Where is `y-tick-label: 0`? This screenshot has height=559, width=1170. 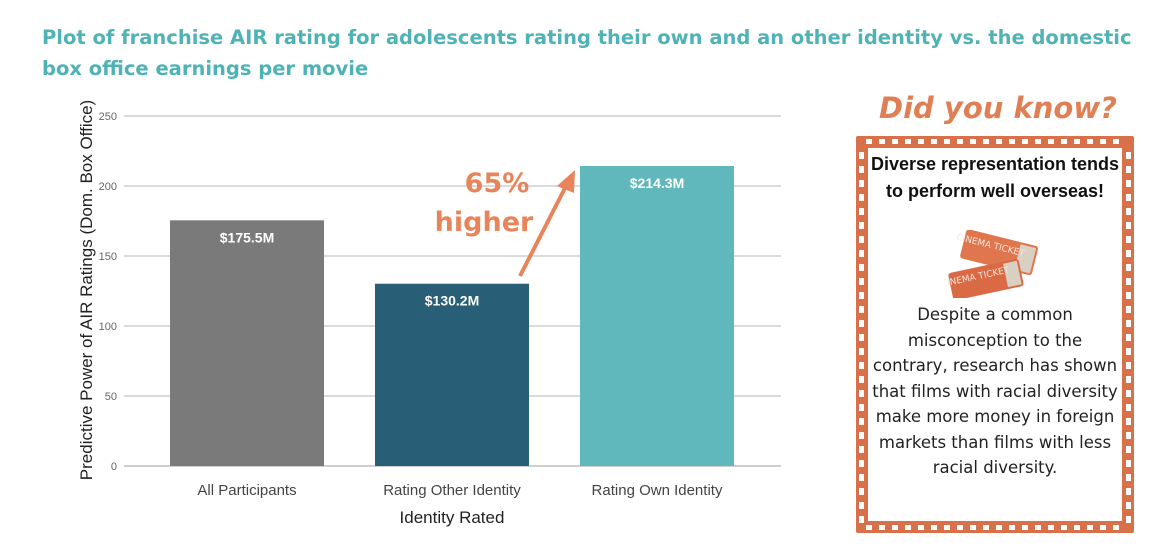
y-tick-label: 0 is located at coordinates (114, 467).